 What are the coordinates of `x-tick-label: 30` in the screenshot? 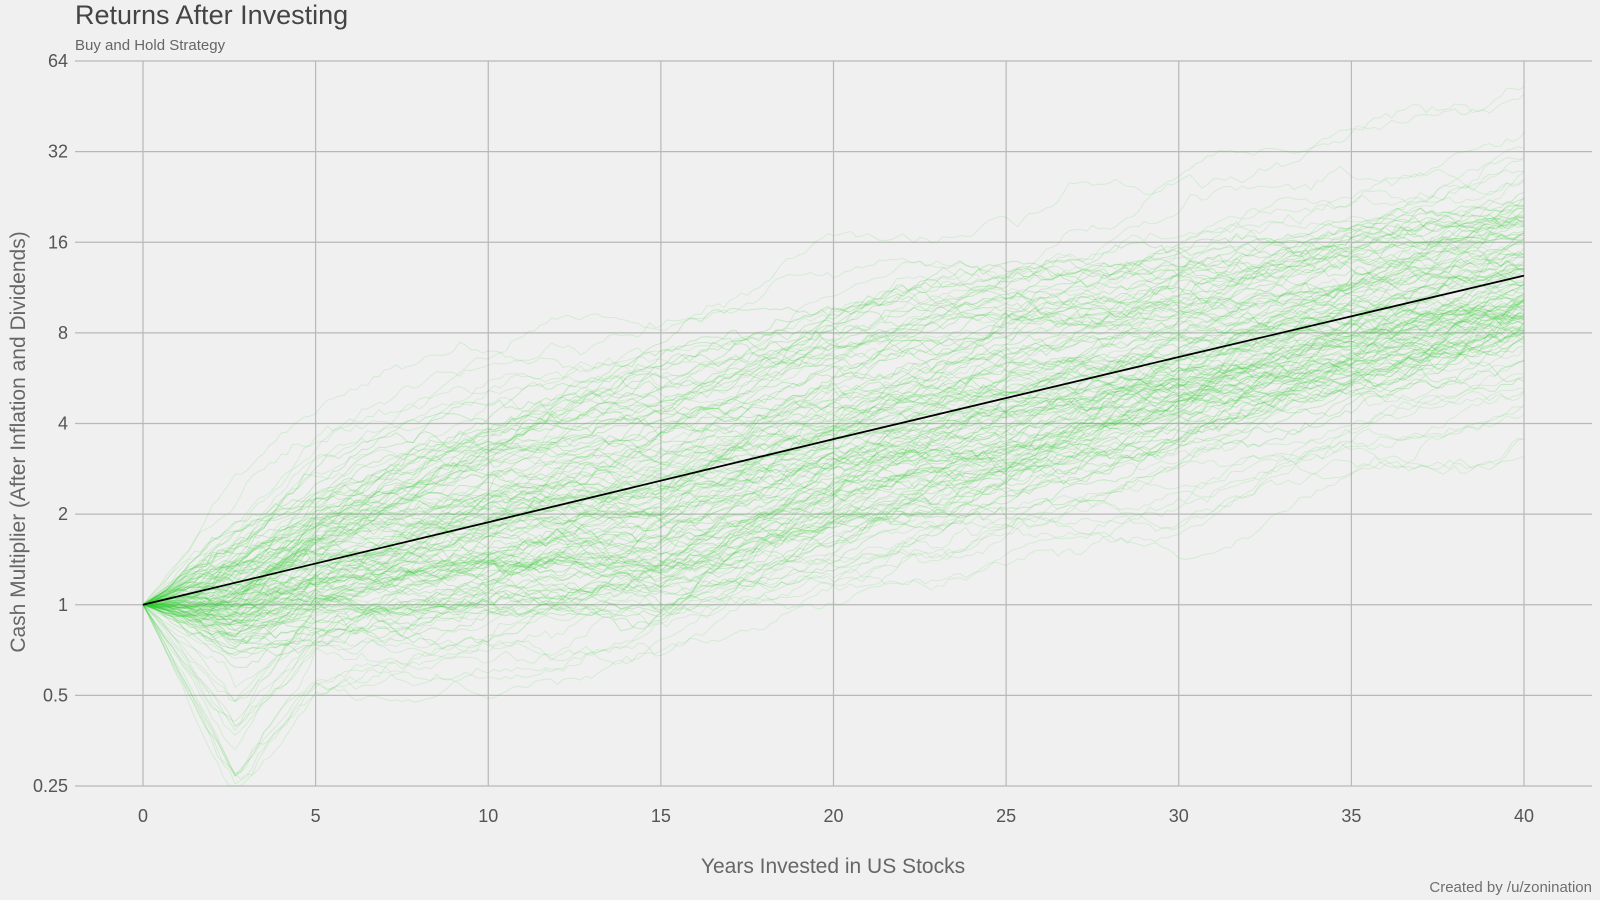 It's located at (1179, 816).